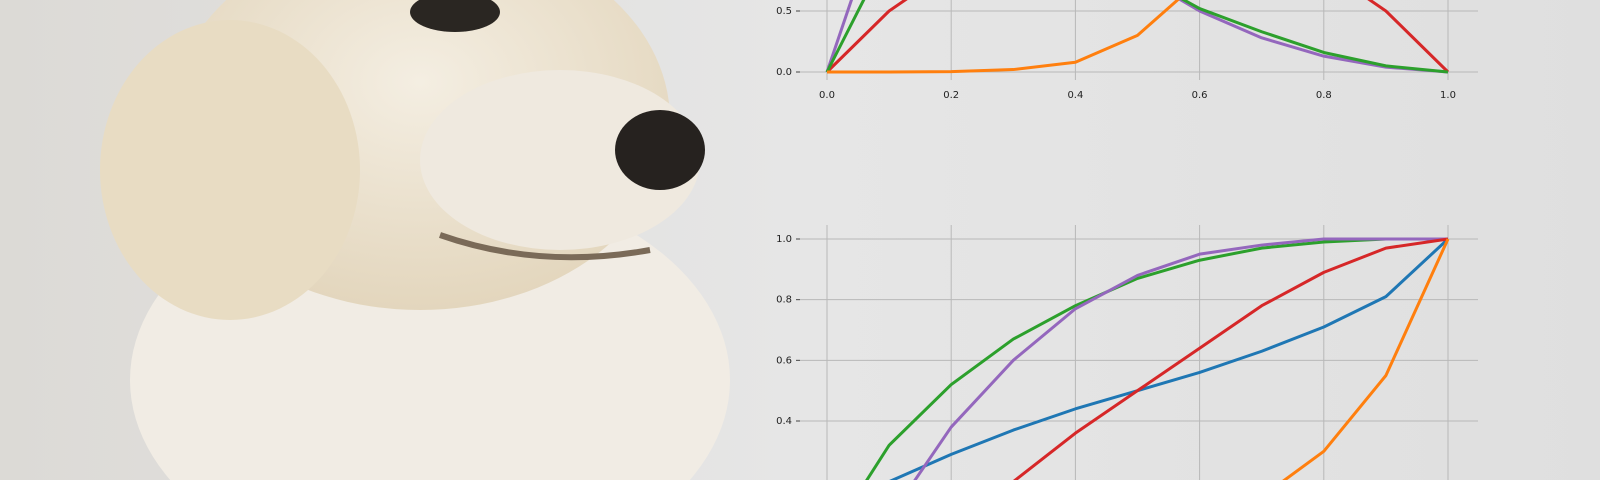  Describe the element at coordinates (1075, 95) in the screenshot. I see `x-tick-label: 0.4` at that location.